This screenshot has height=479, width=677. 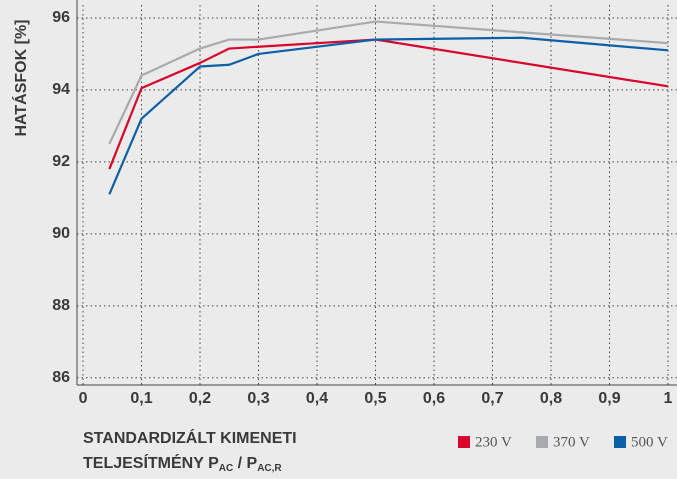 I want to click on x-axis-label-part: / P, so click(x=245, y=463).